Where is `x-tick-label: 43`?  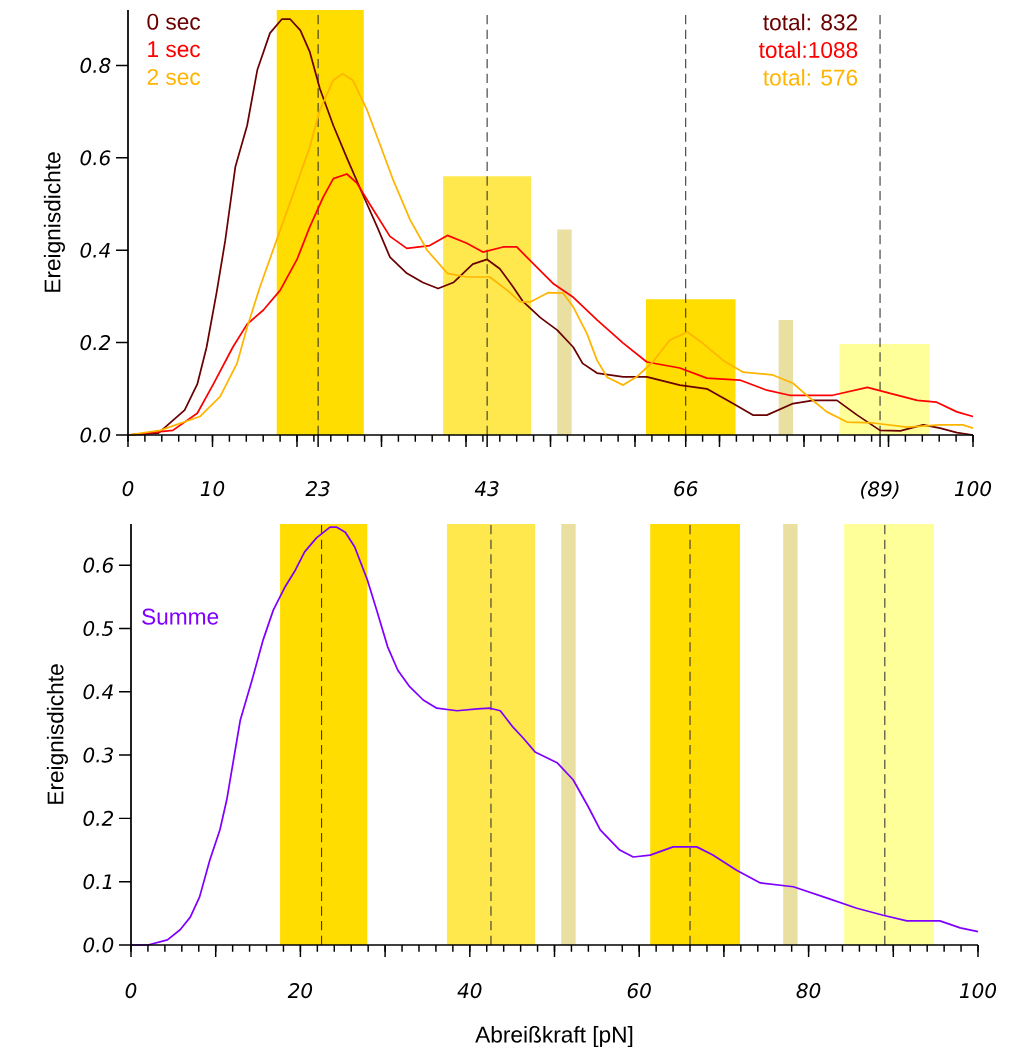 x-tick-label: 43 is located at coordinates (486, 489).